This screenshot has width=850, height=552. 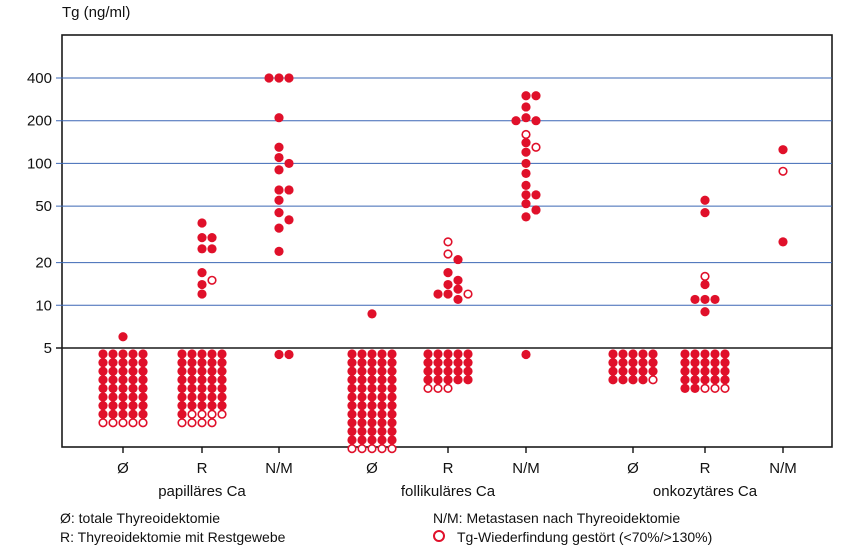 I want to click on x-tick-label: Ø, so click(x=372, y=468).